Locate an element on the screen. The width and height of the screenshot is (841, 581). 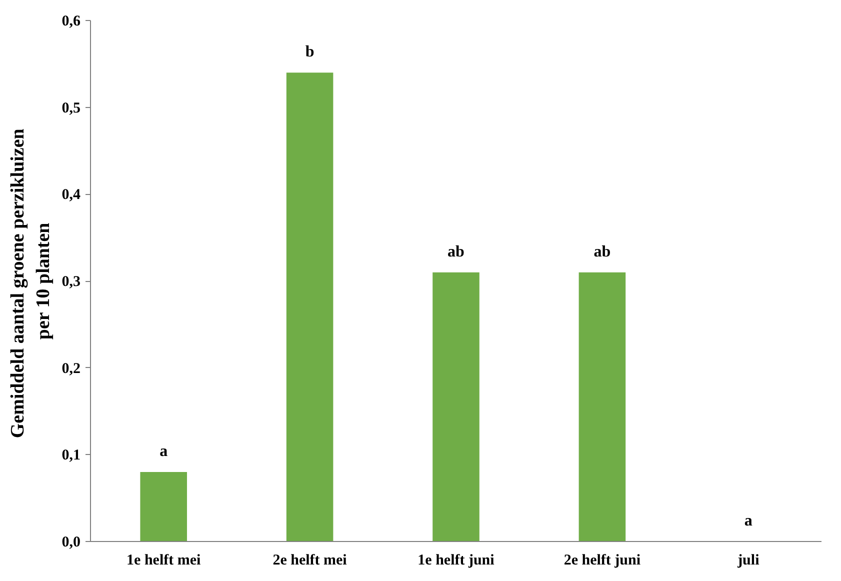
annotation: b is located at coordinates (309, 52).